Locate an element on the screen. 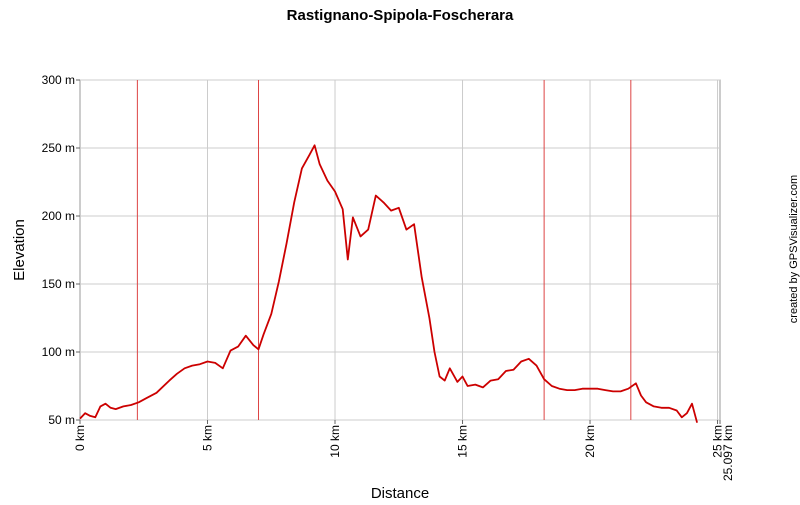 The width and height of the screenshot is (800, 505). y-tick-label: 250 m is located at coordinates (58, 148).